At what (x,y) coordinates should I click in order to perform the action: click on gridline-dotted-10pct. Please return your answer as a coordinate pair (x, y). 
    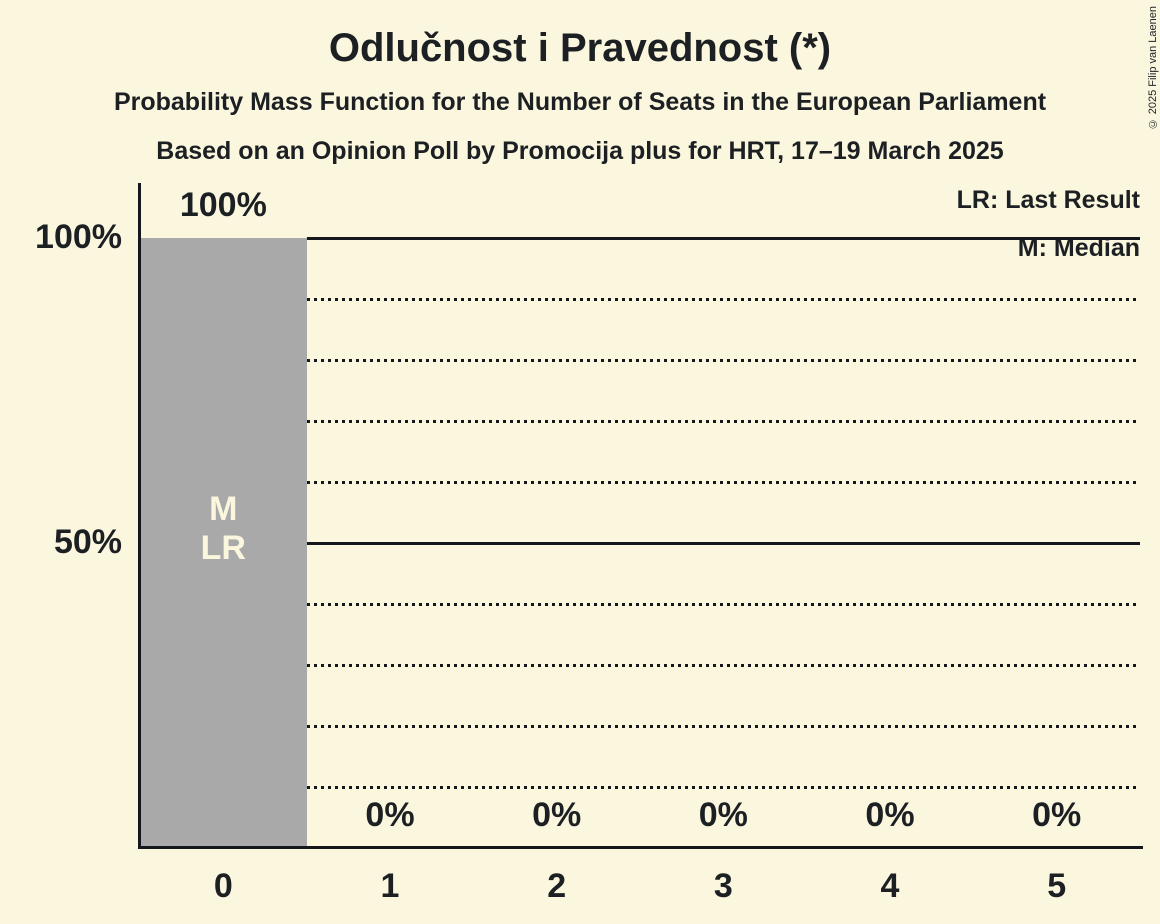
    Looking at the image, I should click on (723, 787).